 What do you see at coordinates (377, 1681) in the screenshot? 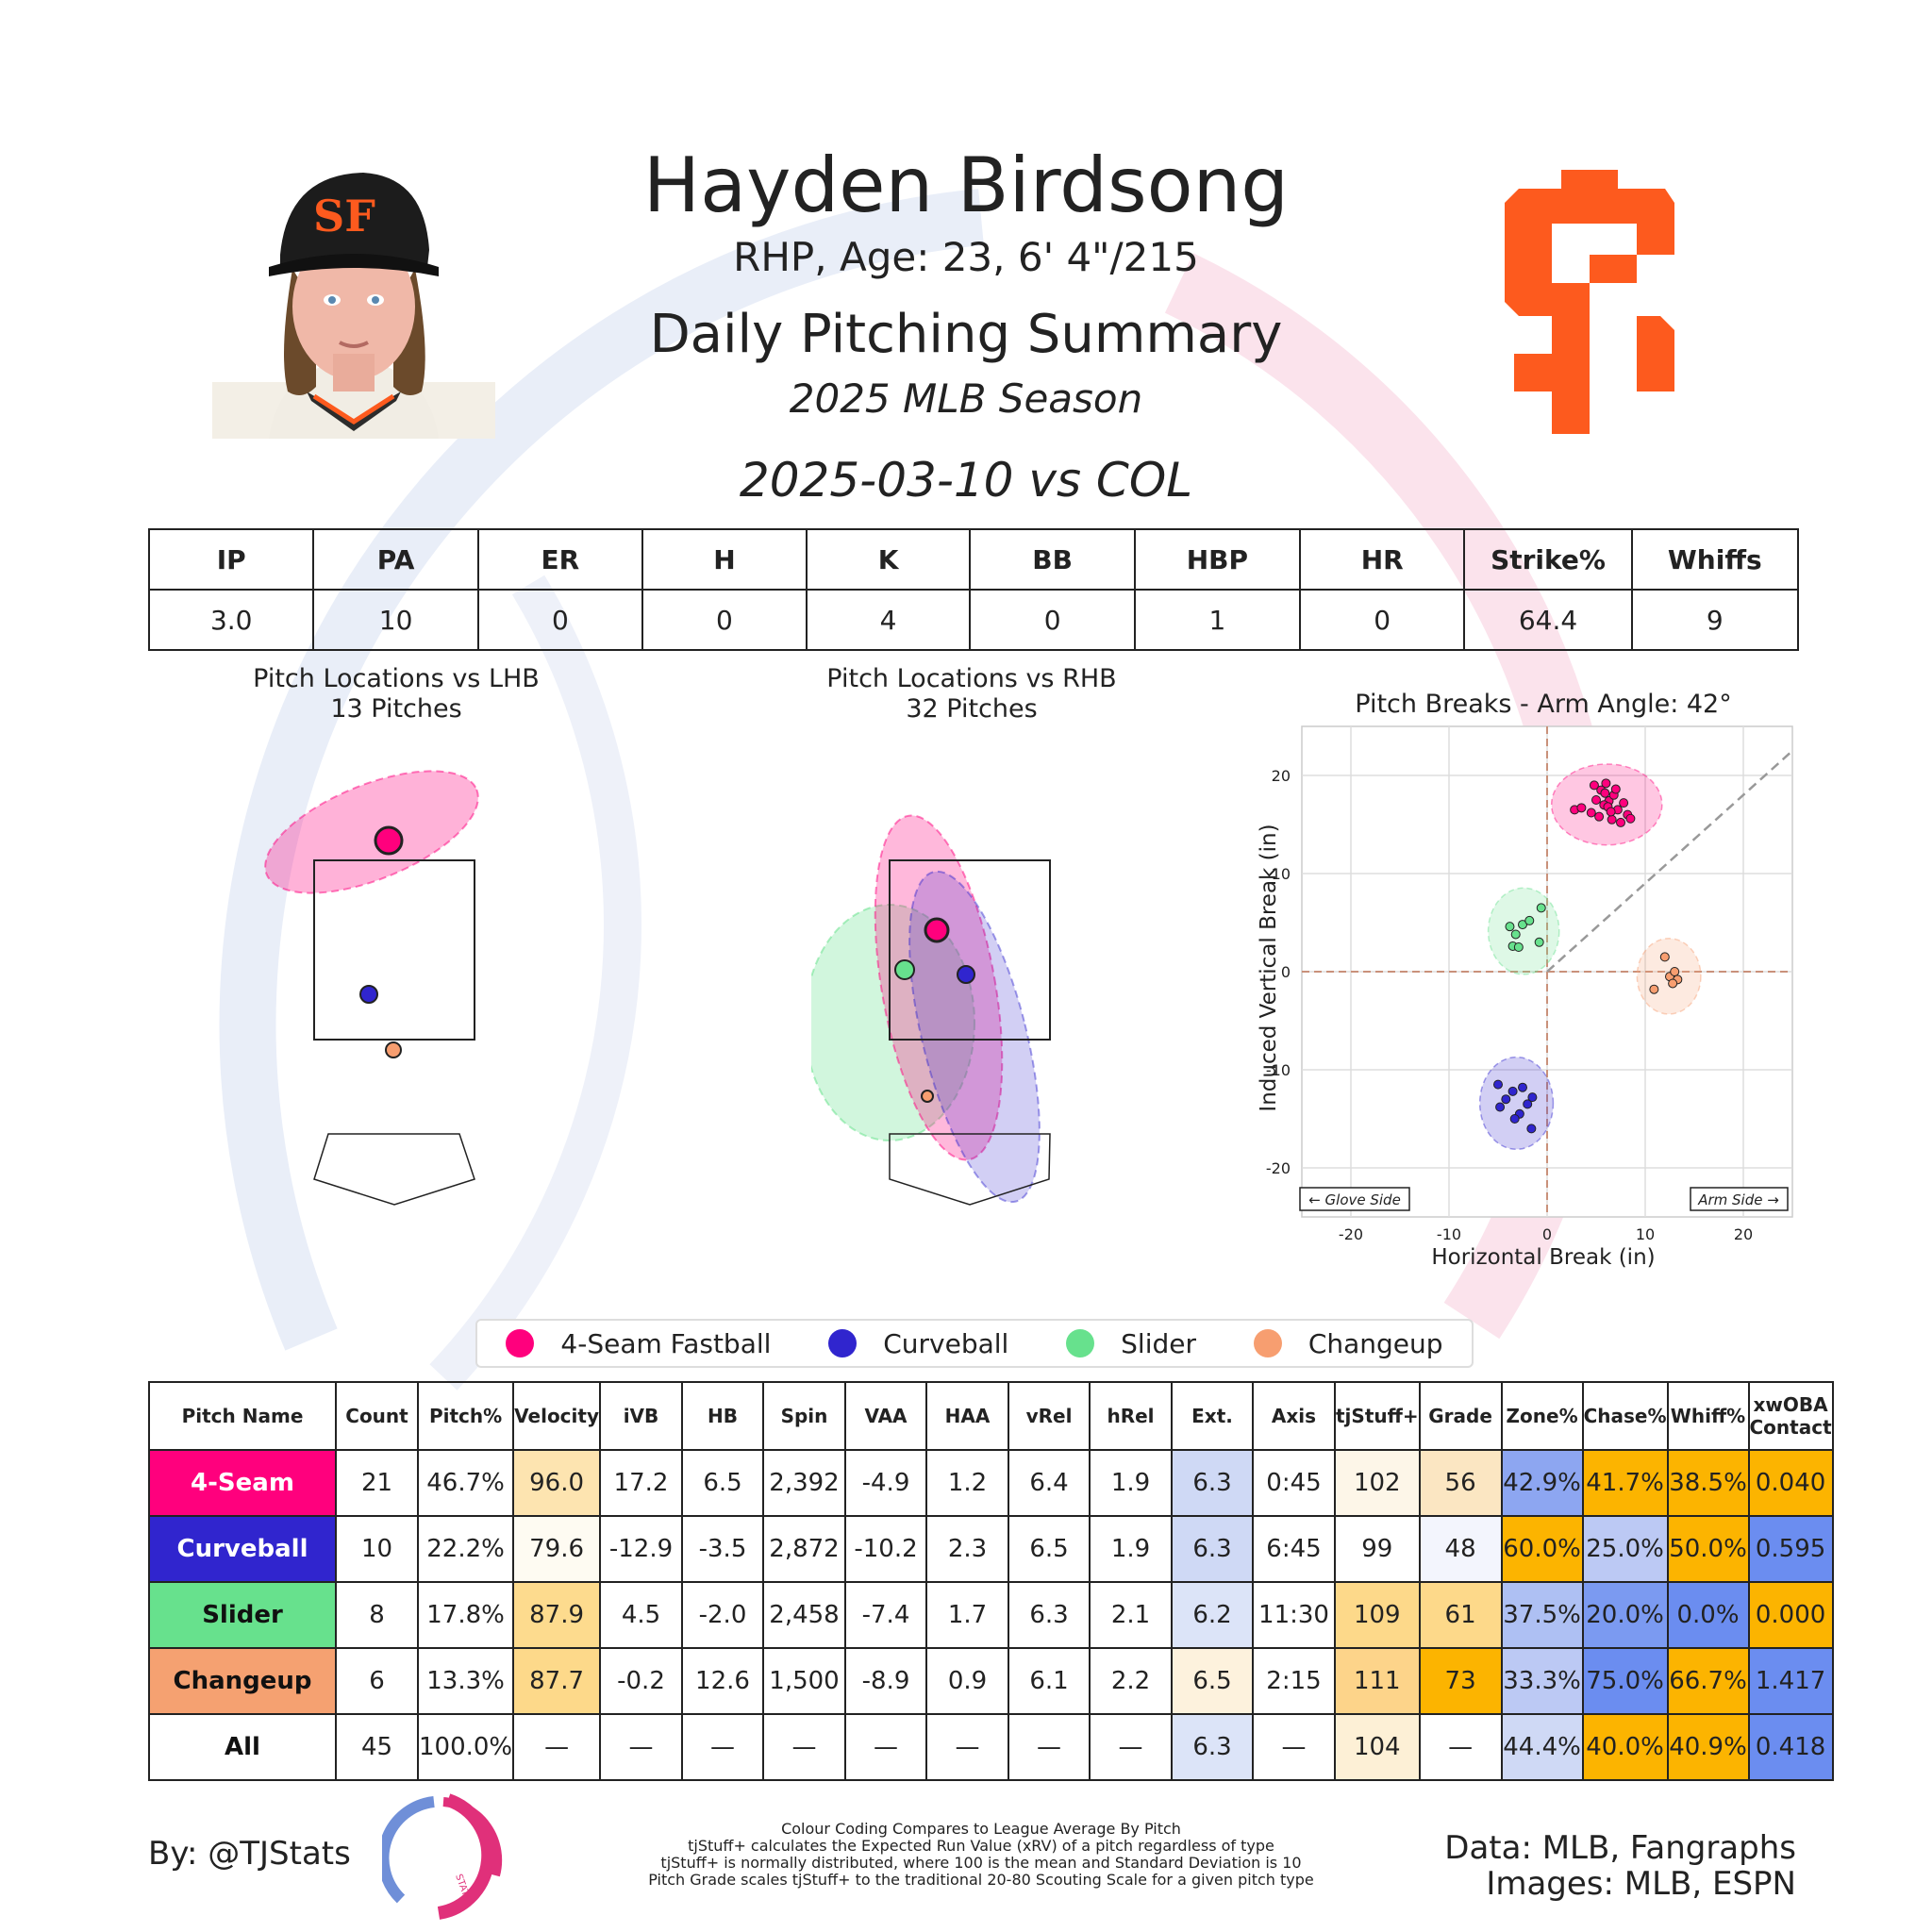
I see `table-cell: 6` at bounding box center [377, 1681].